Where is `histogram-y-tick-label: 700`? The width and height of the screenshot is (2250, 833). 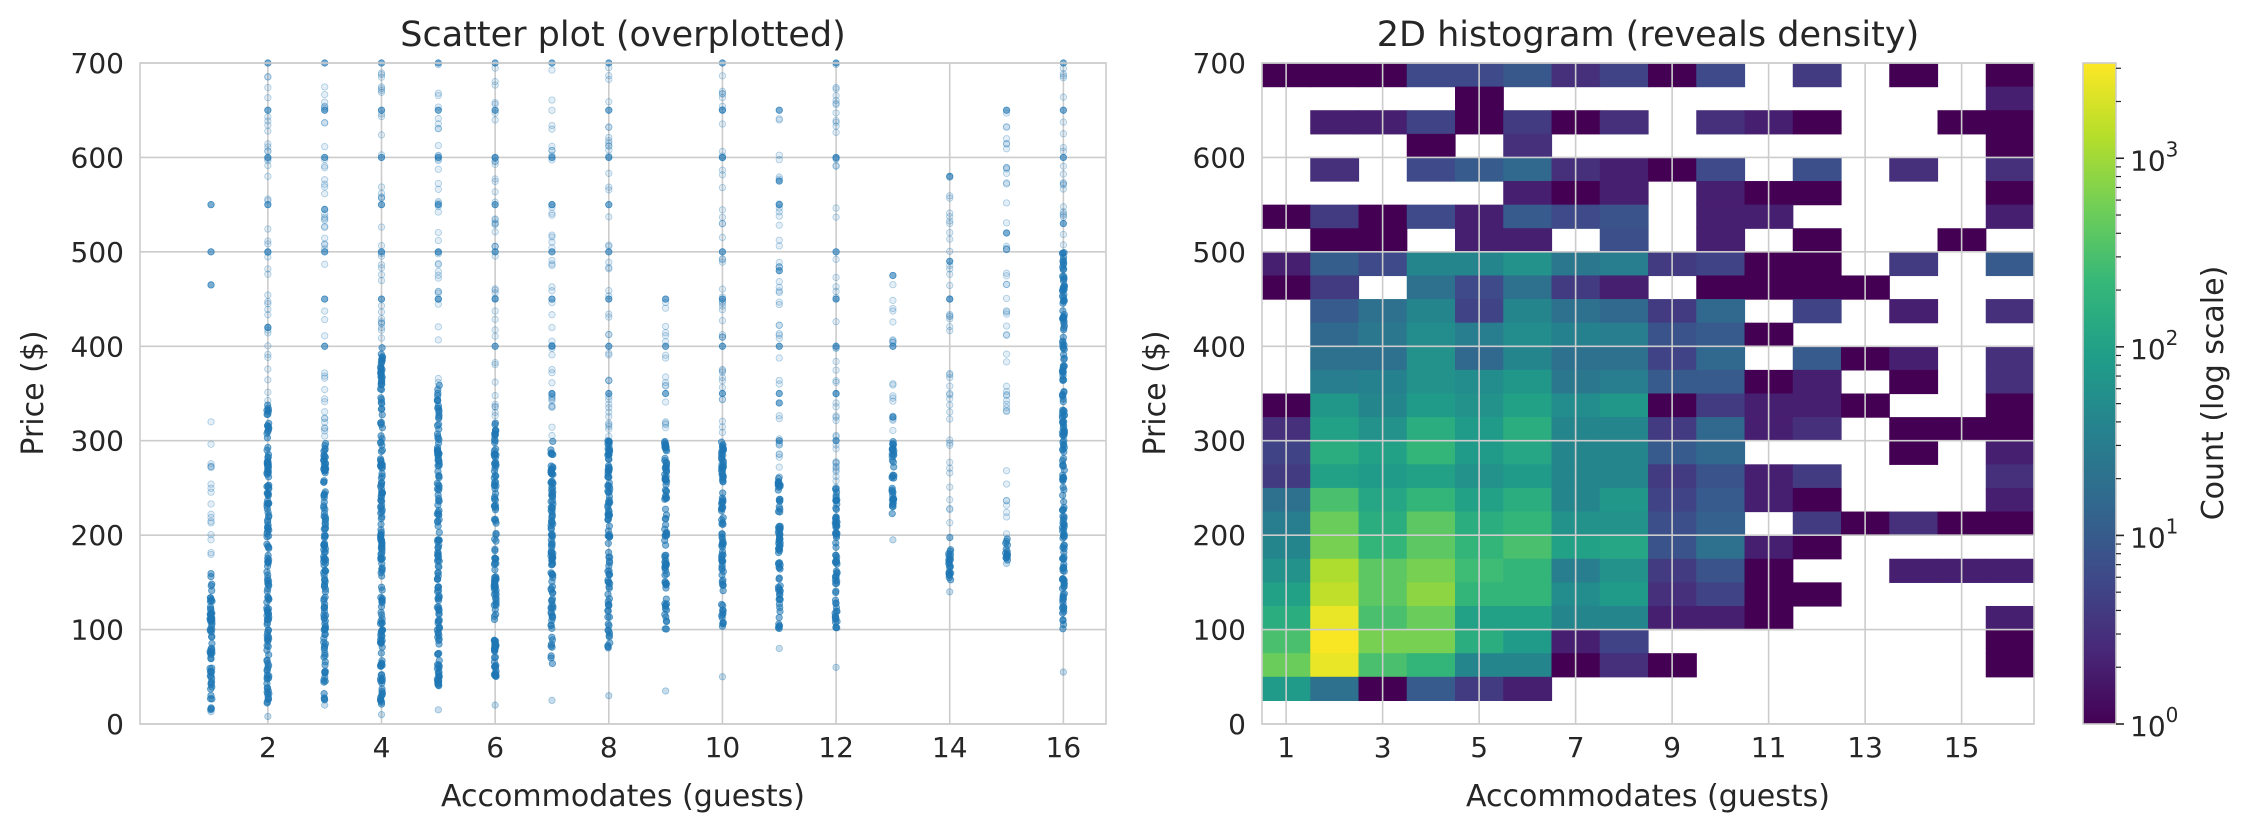
histogram-y-tick-label: 700 is located at coordinates (1219, 63).